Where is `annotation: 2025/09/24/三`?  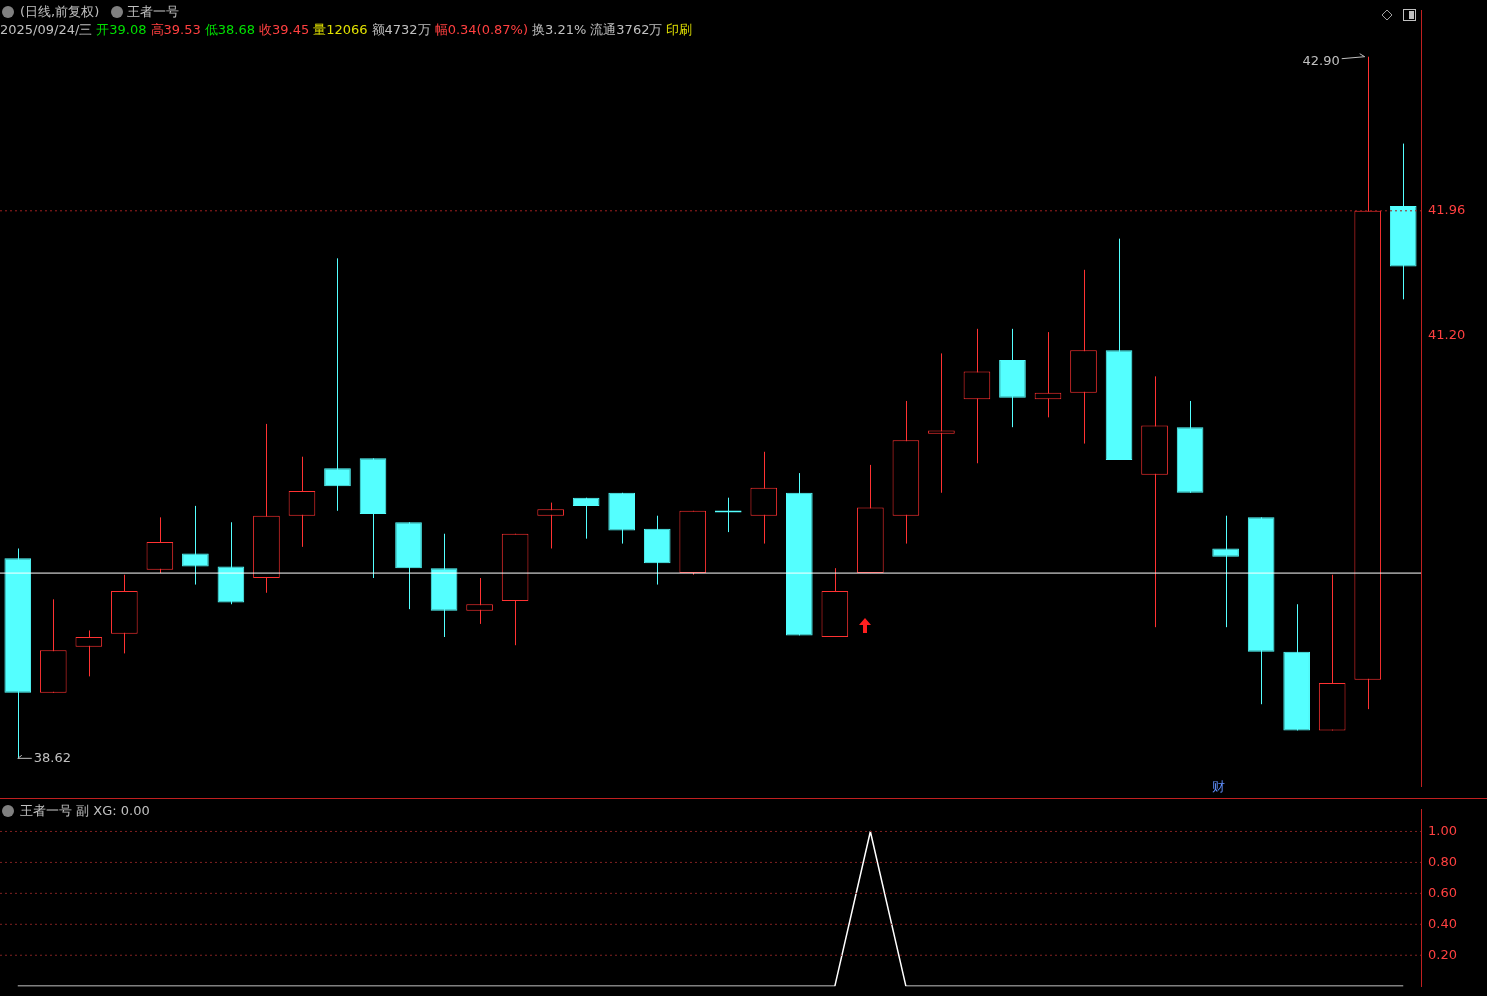 annotation: 2025/09/24/三 is located at coordinates (46, 29).